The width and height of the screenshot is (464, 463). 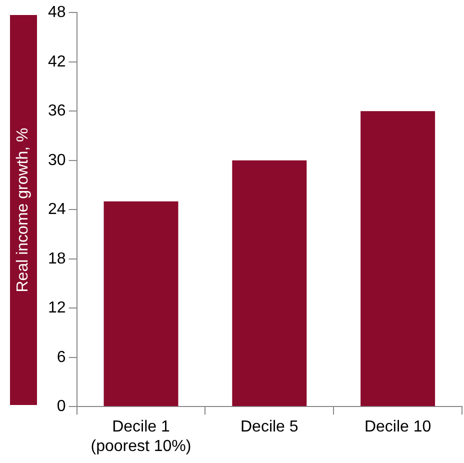 I want to click on x-tick-label: Decile 1 (poorest 10%), so click(x=141, y=436).